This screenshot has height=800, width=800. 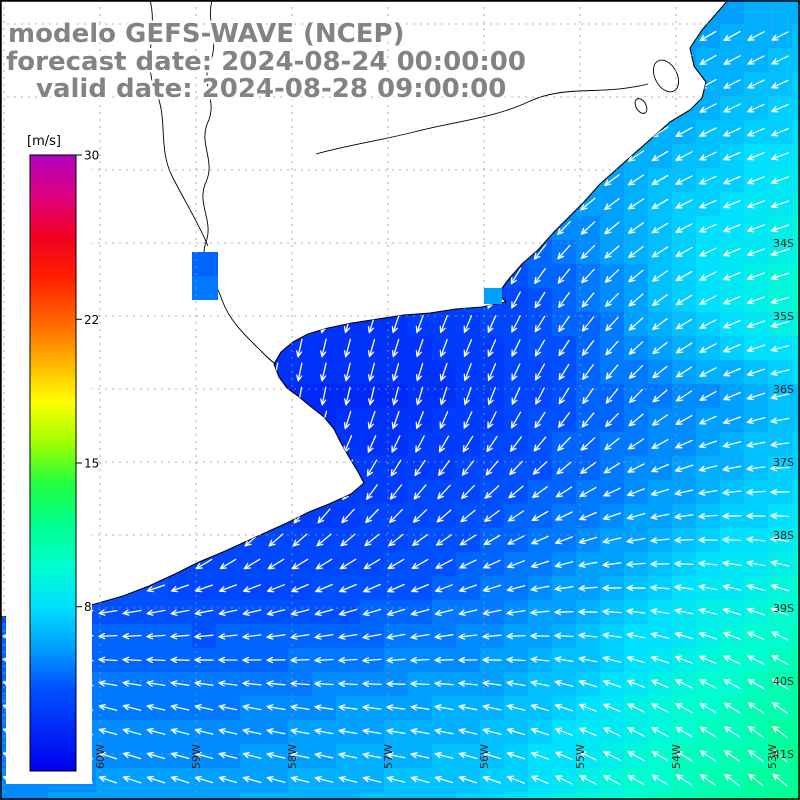 What do you see at coordinates (91, 320) in the screenshot?
I see `colorbar-tick-label: 22` at bounding box center [91, 320].